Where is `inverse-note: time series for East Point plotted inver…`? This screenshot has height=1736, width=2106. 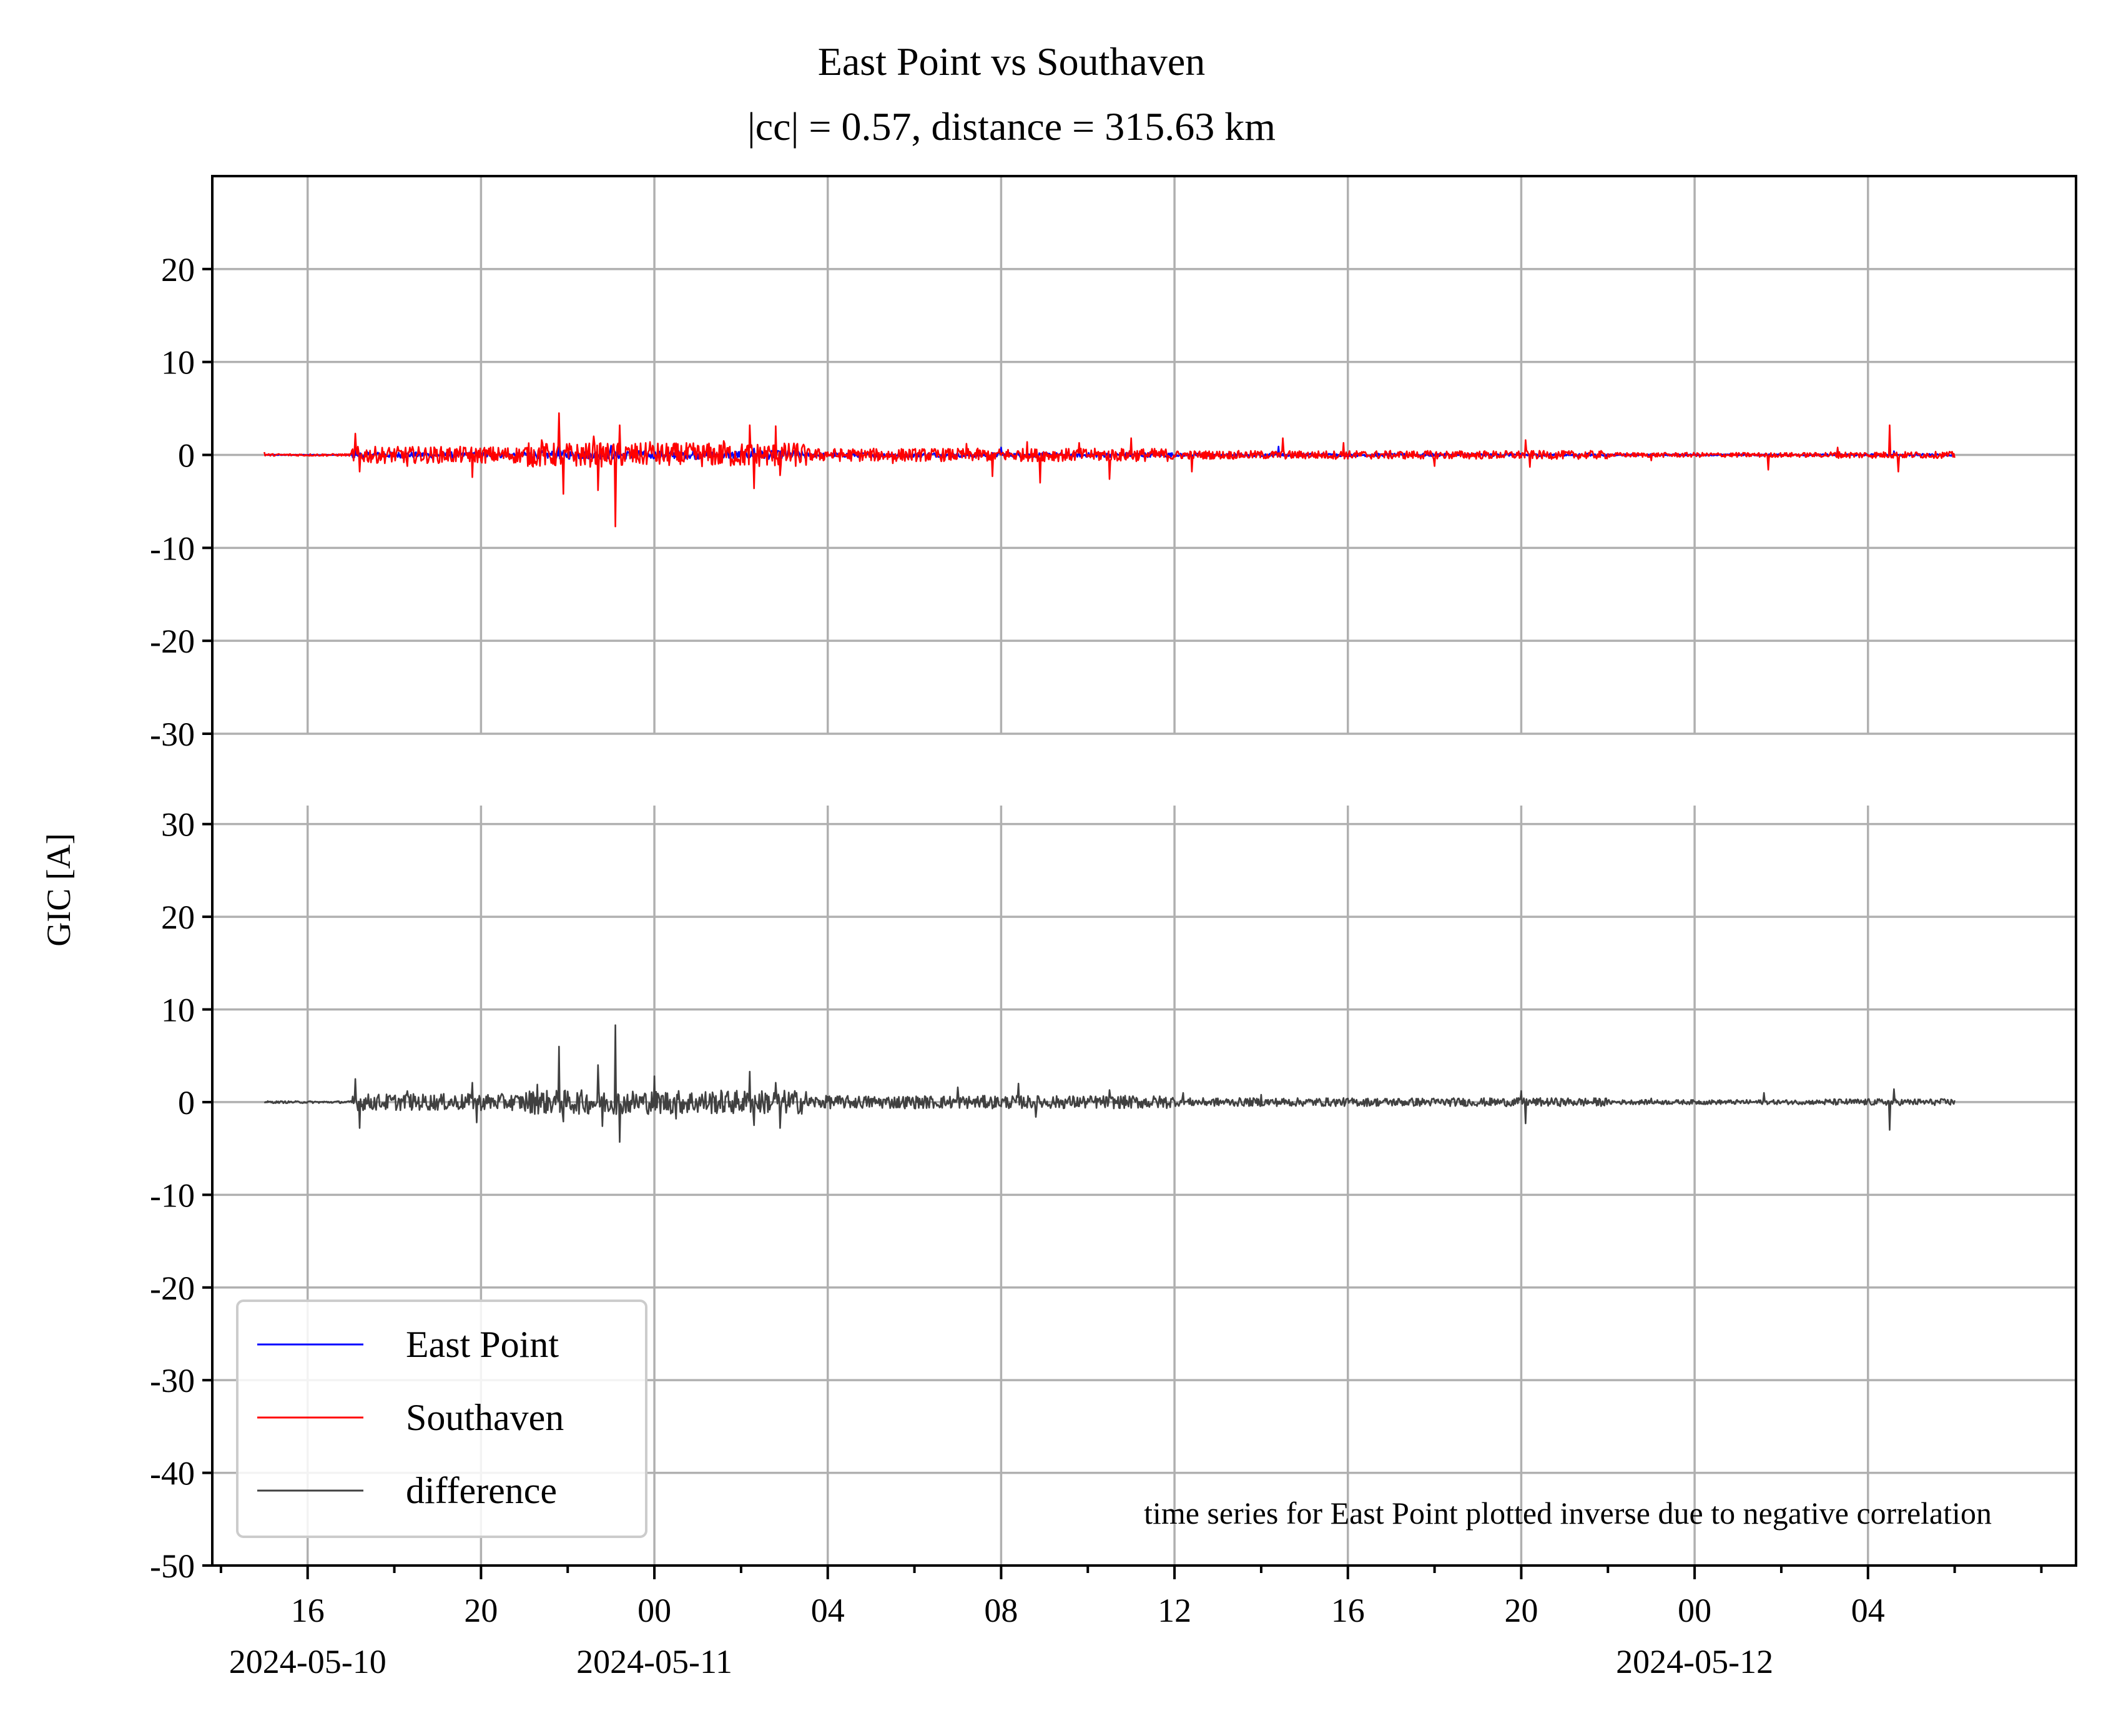
inverse-note: time series for East Point plotted inver… is located at coordinates (1568, 1513).